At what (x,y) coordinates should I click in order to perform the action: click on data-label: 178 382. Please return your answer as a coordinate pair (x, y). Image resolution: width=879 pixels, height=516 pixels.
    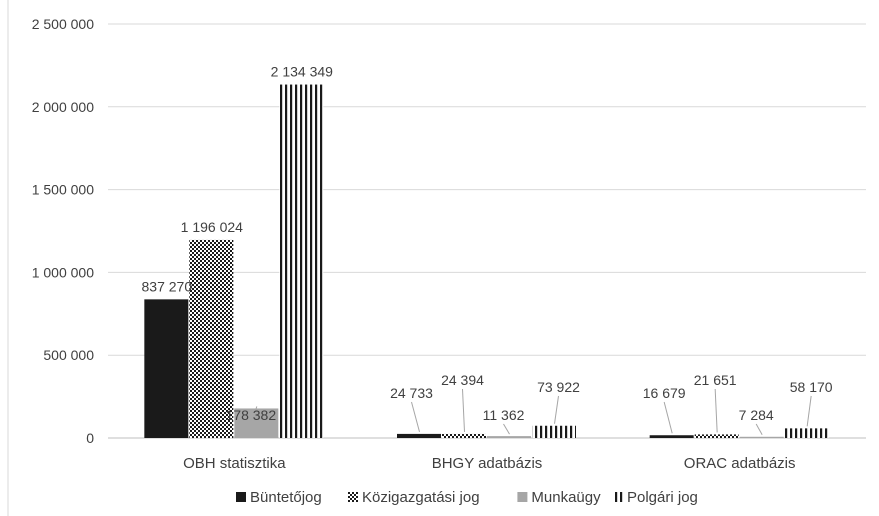
    Looking at the image, I should click on (251, 415).